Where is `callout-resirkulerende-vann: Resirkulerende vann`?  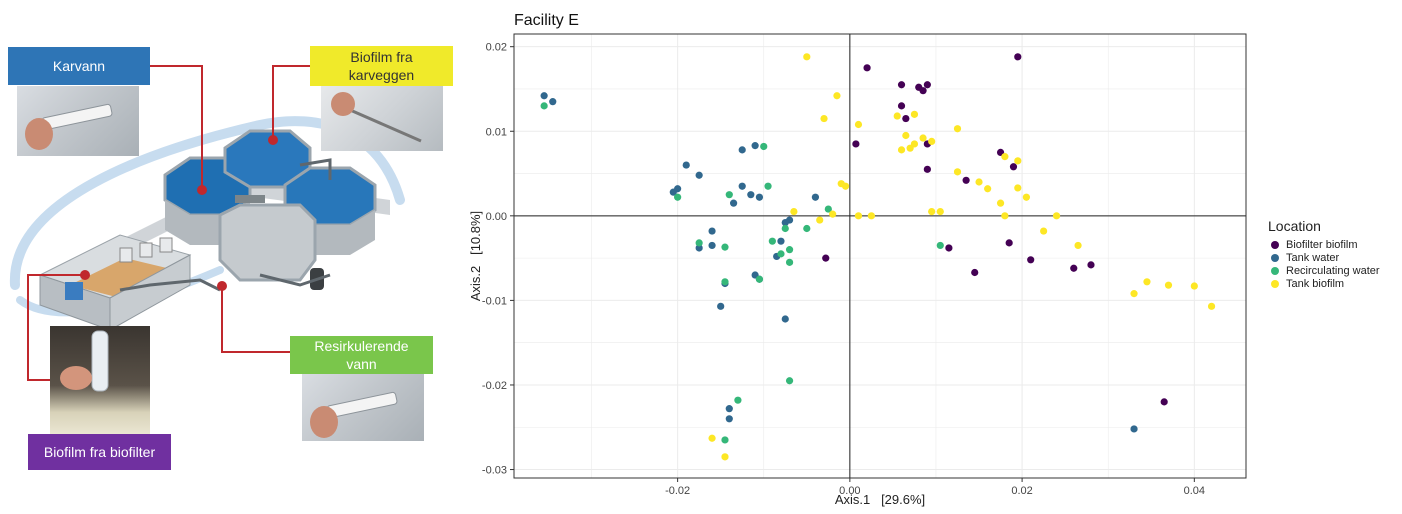
callout-resirkulerende-vann: Resirkulerende vann is located at coordinates (361, 355).